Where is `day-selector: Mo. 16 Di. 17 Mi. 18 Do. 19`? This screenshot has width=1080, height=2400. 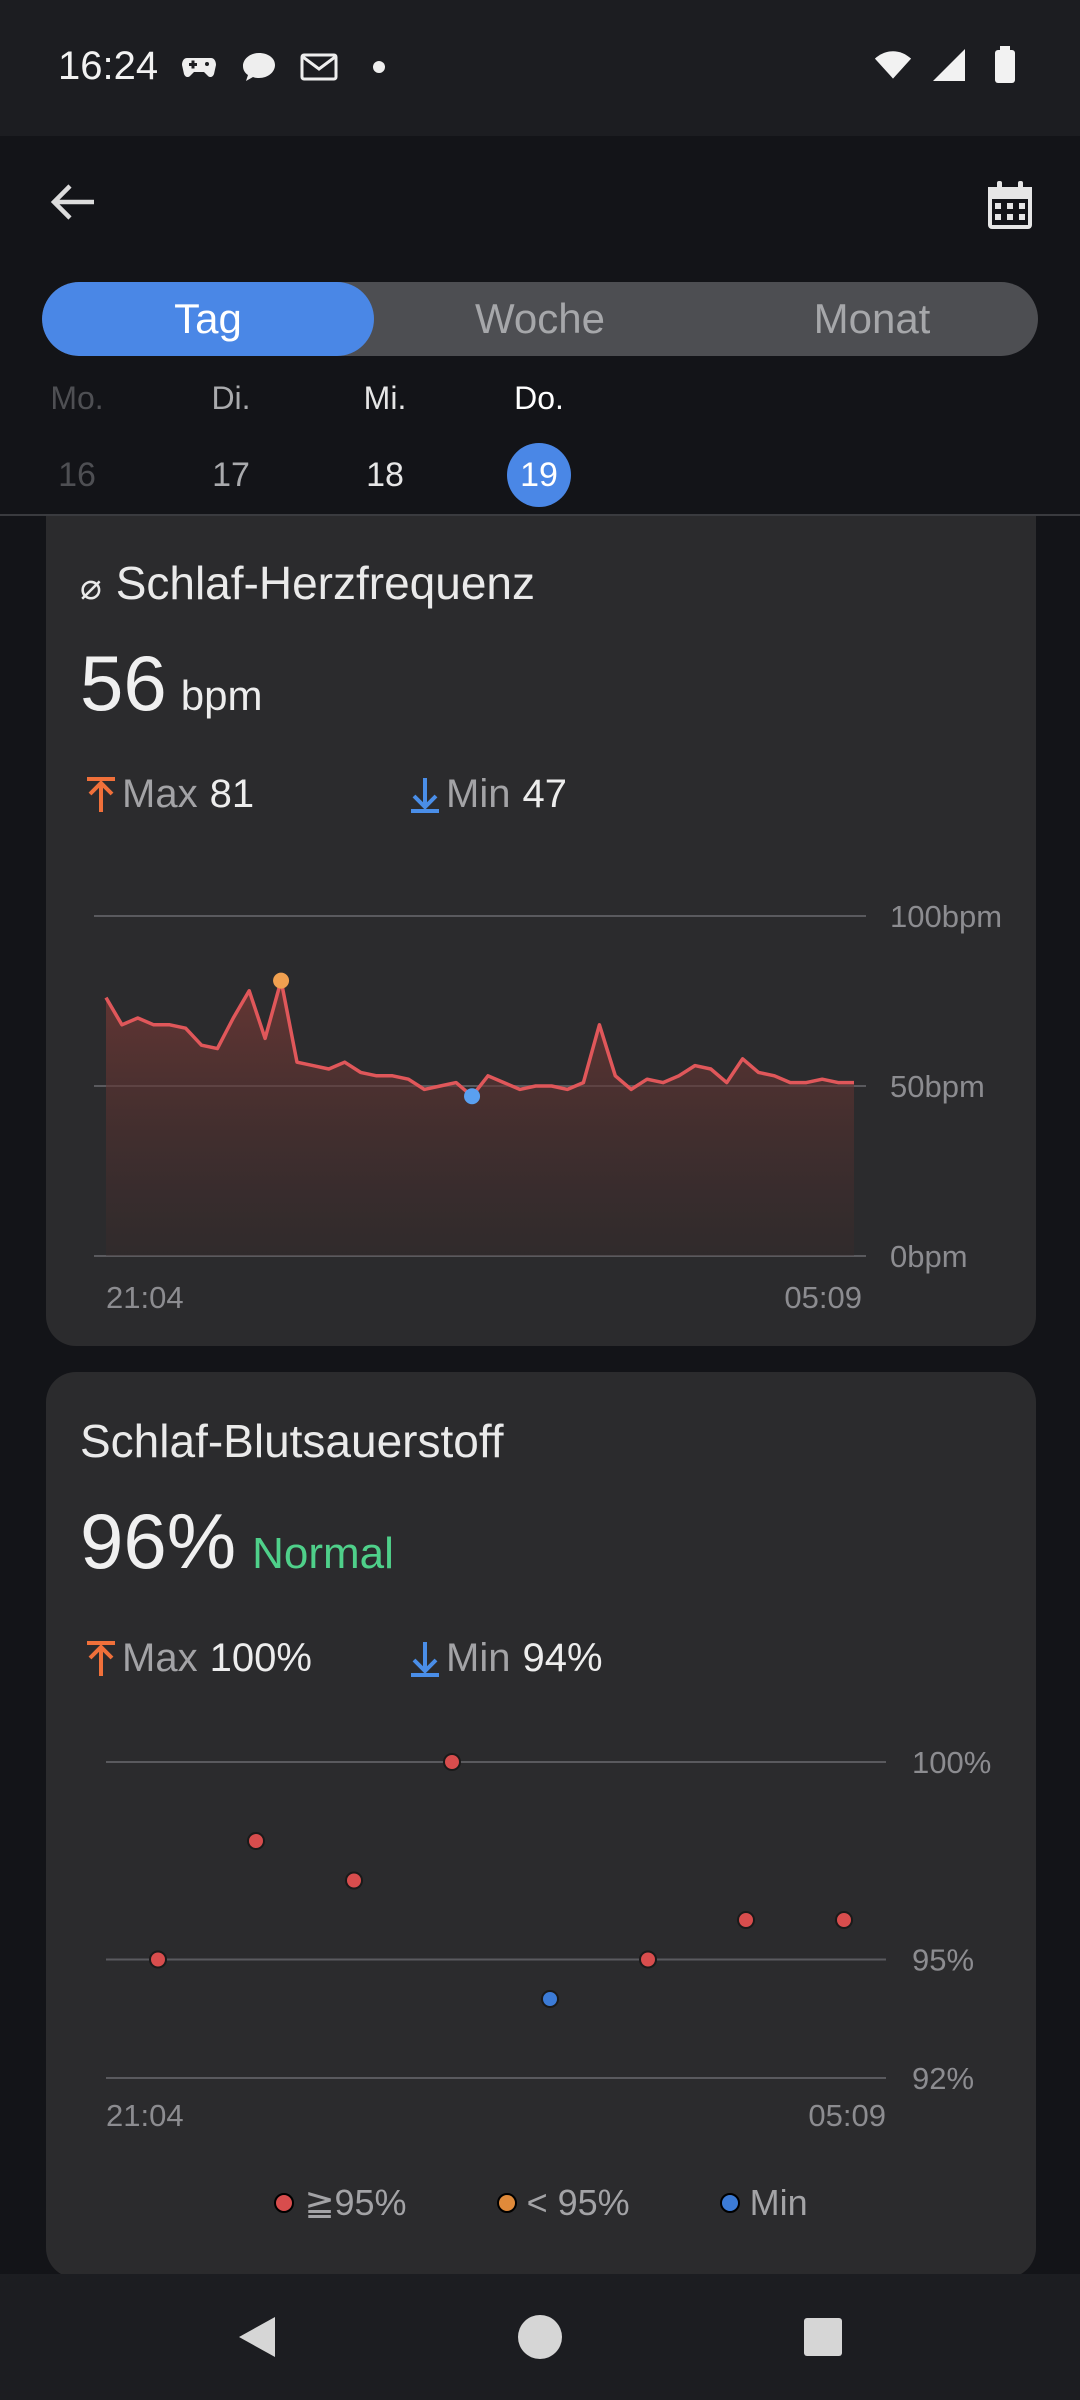
day-selector: Mo. 16 Di. 17 Mi. 18 Do. 19 is located at coordinates (540, 445).